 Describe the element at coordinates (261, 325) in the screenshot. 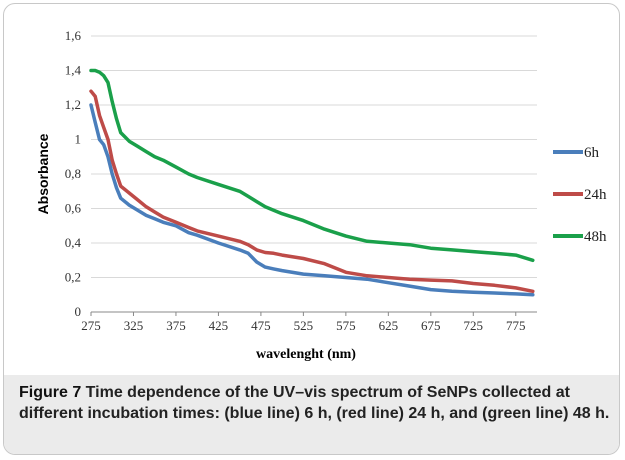

I see `x-tick-label: 475` at that location.